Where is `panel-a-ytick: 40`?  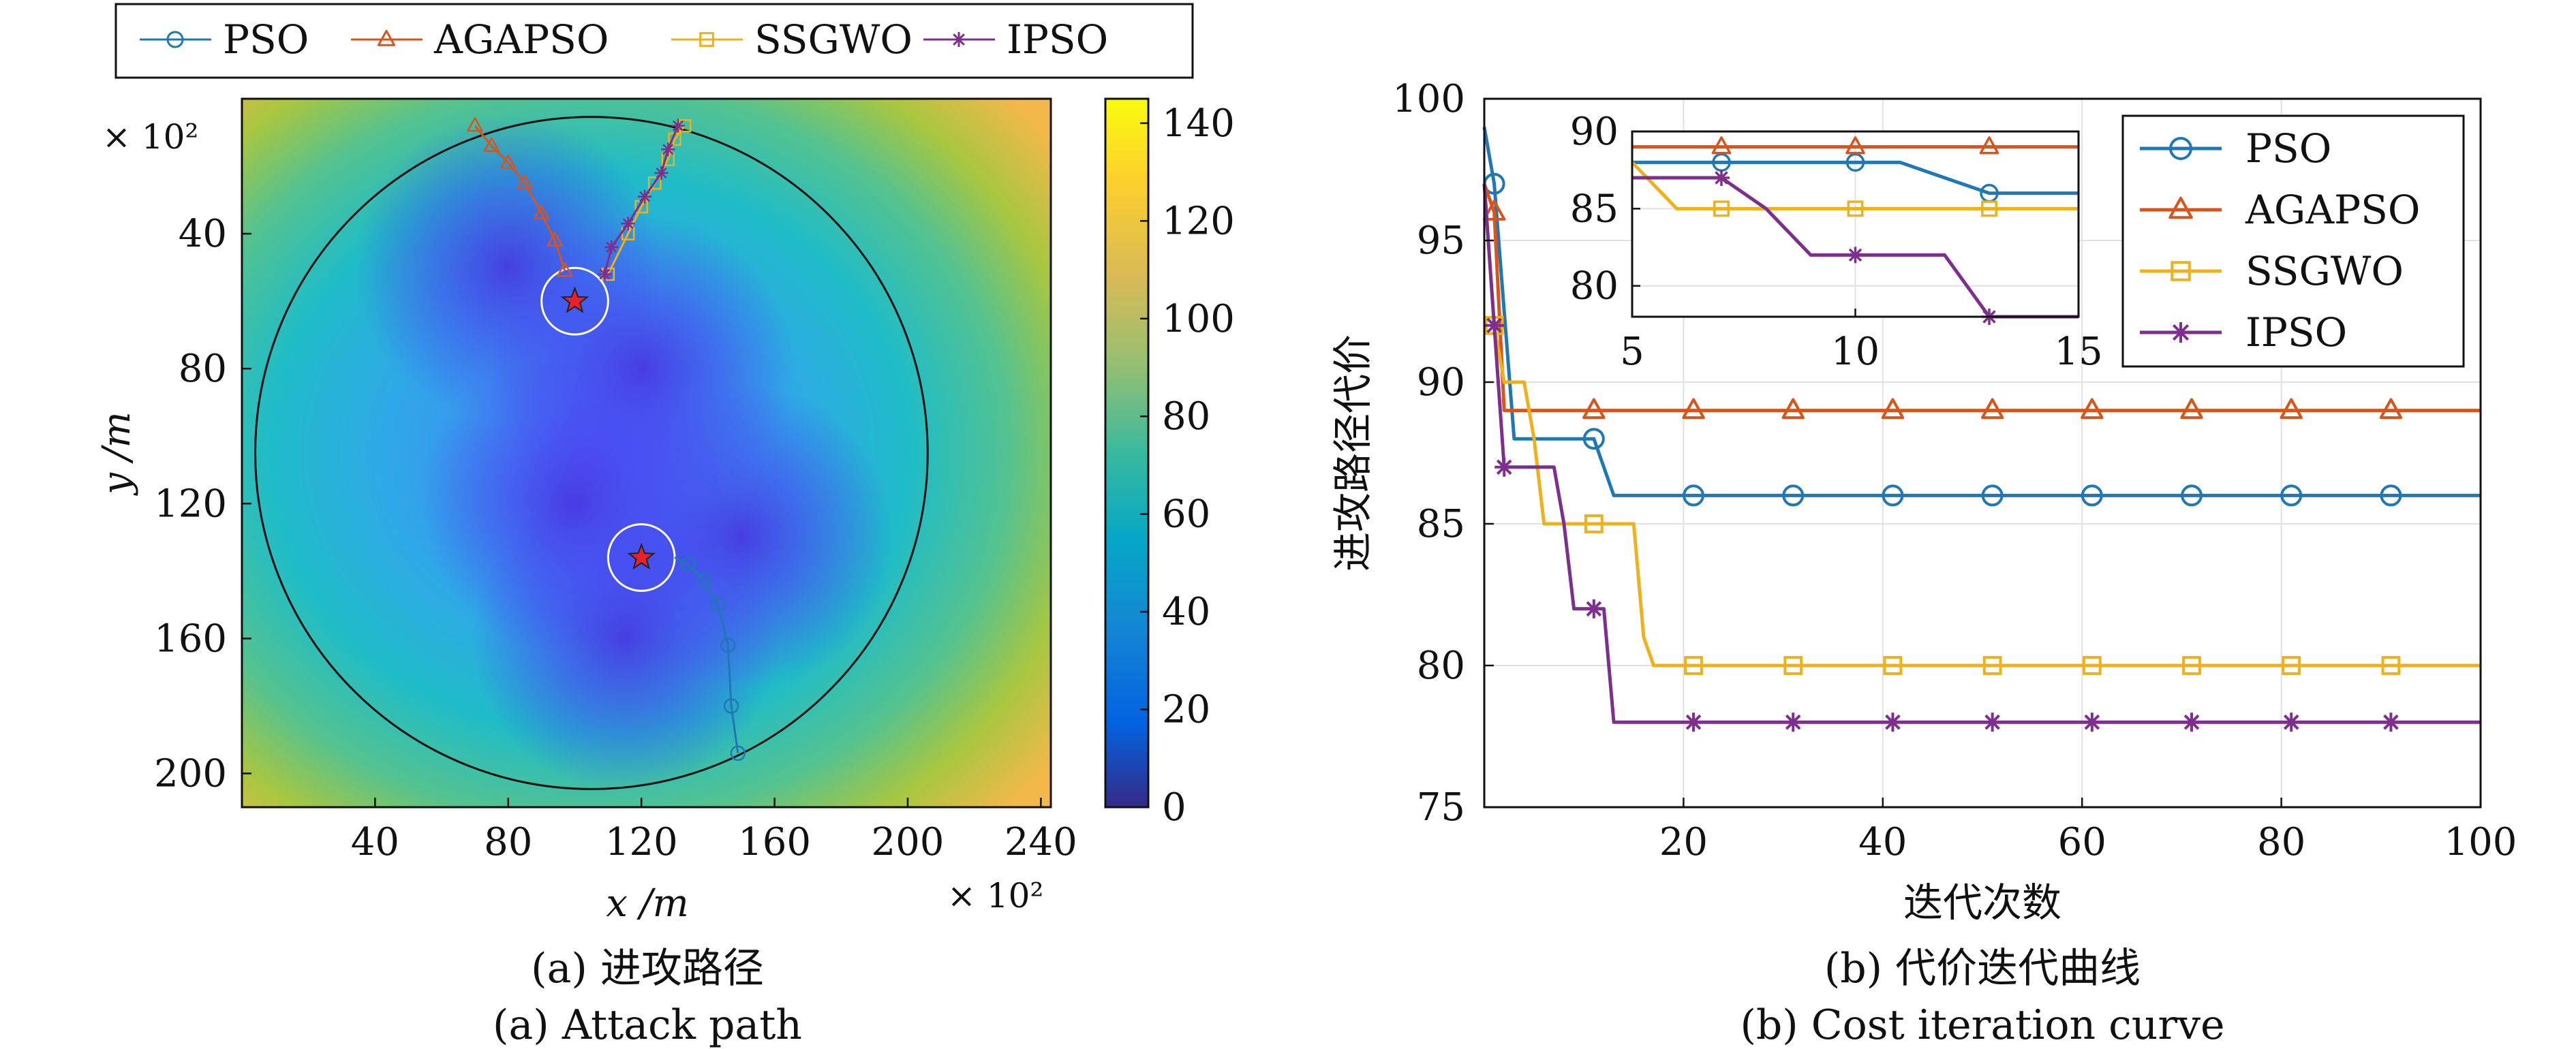 panel-a-ytick: 40 is located at coordinates (203, 234).